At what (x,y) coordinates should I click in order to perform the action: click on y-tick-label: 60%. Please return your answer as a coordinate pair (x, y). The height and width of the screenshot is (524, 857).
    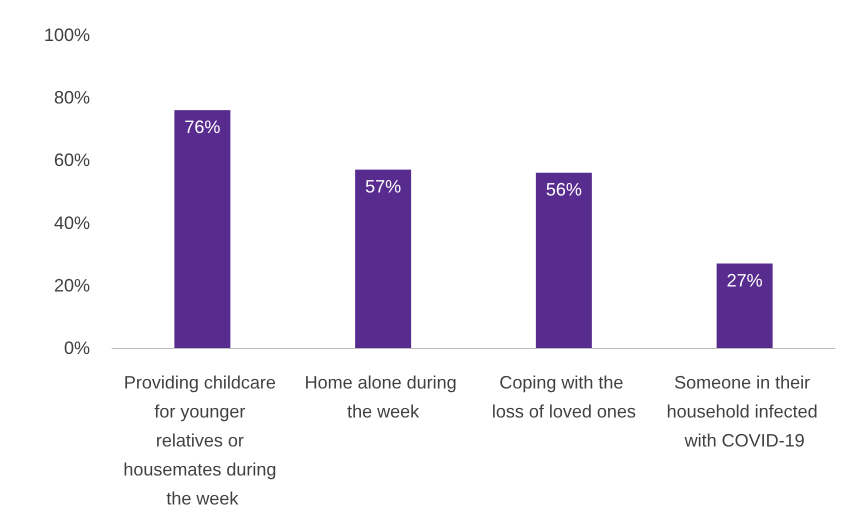
    Looking at the image, I should click on (72, 160).